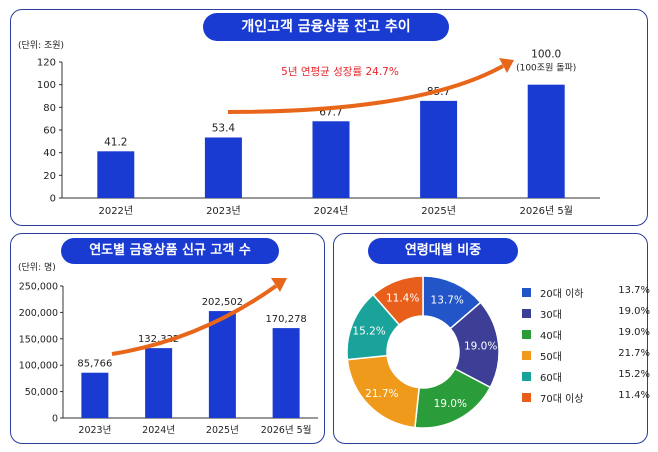 Image resolution: width=658 pixels, height=452 pixels. What do you see at coordinates (224, 128) in the screenshot?
I see `bar-value-label: 53.4` at bounding box center [224, 128].